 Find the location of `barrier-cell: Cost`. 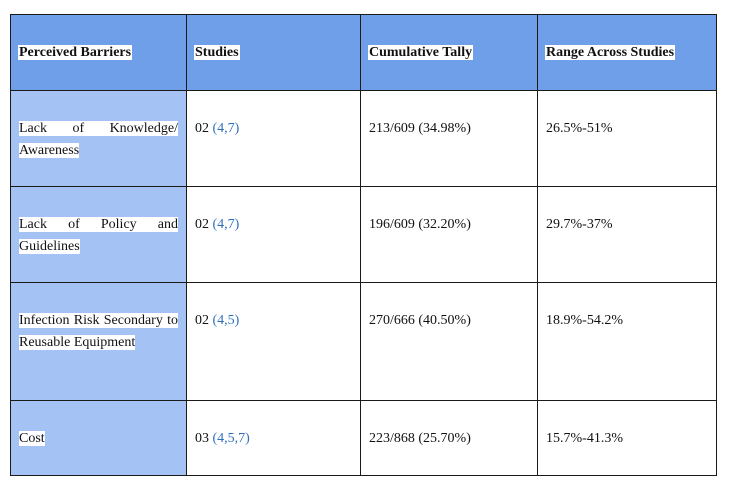

barrier-cell: Cost is located at coordinates (98, 438).